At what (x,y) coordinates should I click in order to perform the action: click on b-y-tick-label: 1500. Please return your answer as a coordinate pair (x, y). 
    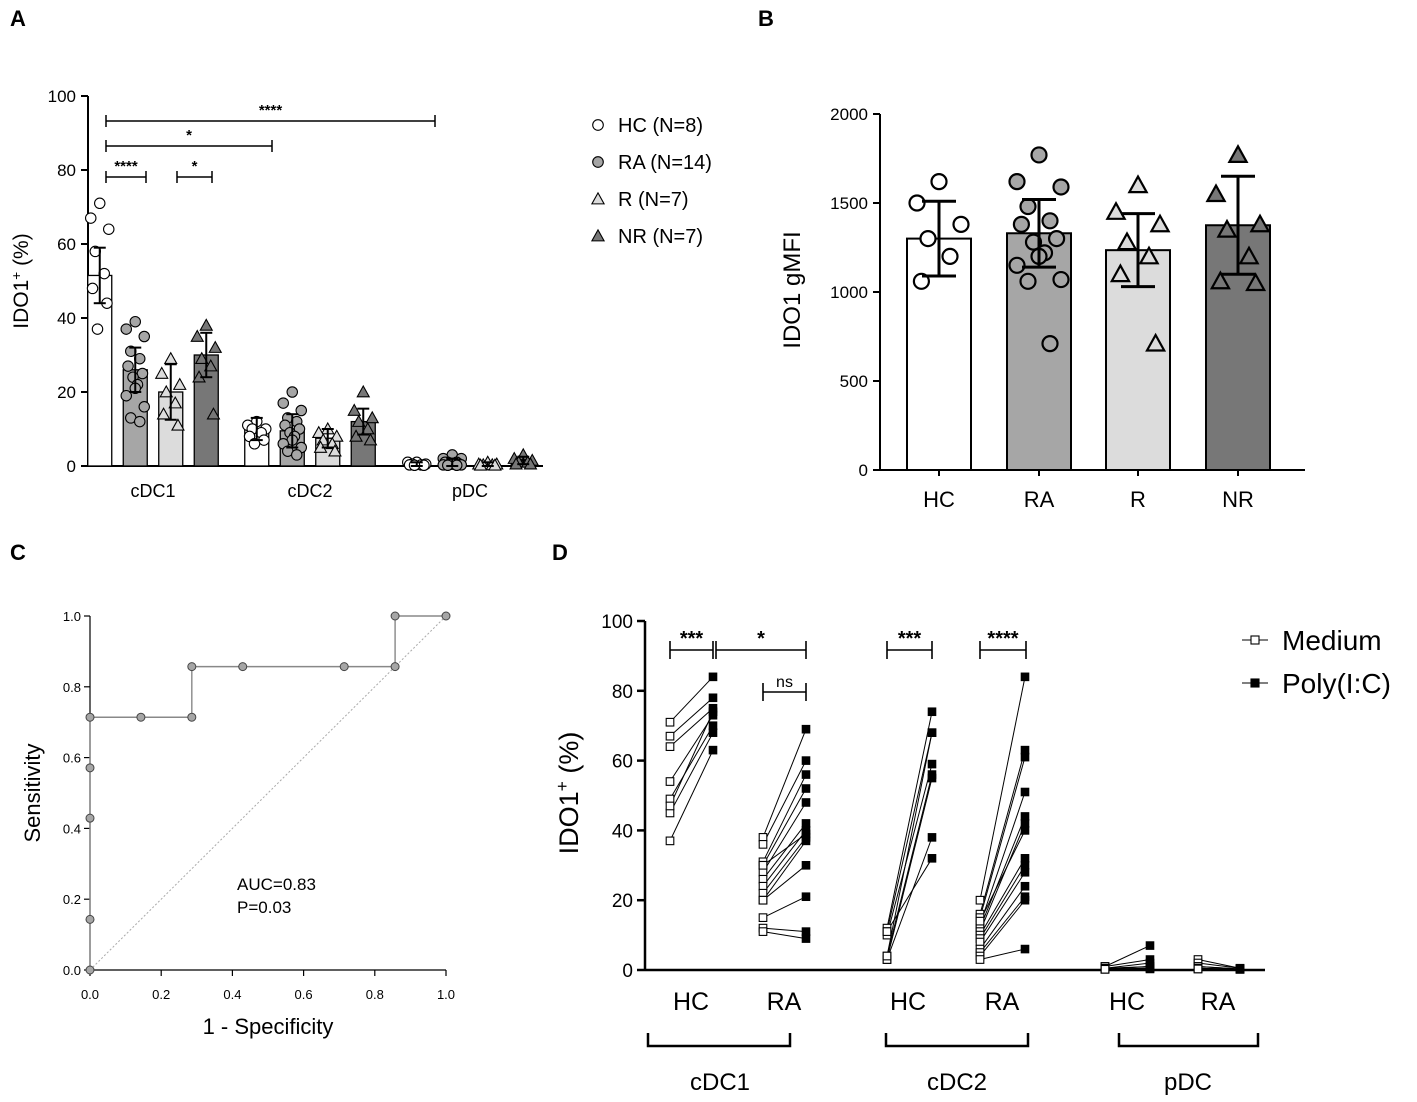
    Looking at the image, I should click on (849, 203).